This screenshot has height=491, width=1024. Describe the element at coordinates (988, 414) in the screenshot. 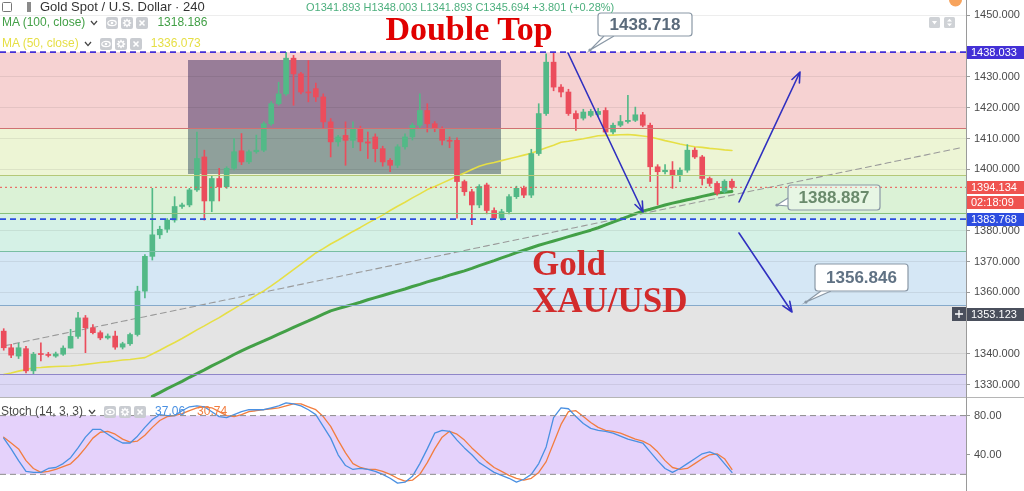

I see `y-tick-label: 80.00` at that location.